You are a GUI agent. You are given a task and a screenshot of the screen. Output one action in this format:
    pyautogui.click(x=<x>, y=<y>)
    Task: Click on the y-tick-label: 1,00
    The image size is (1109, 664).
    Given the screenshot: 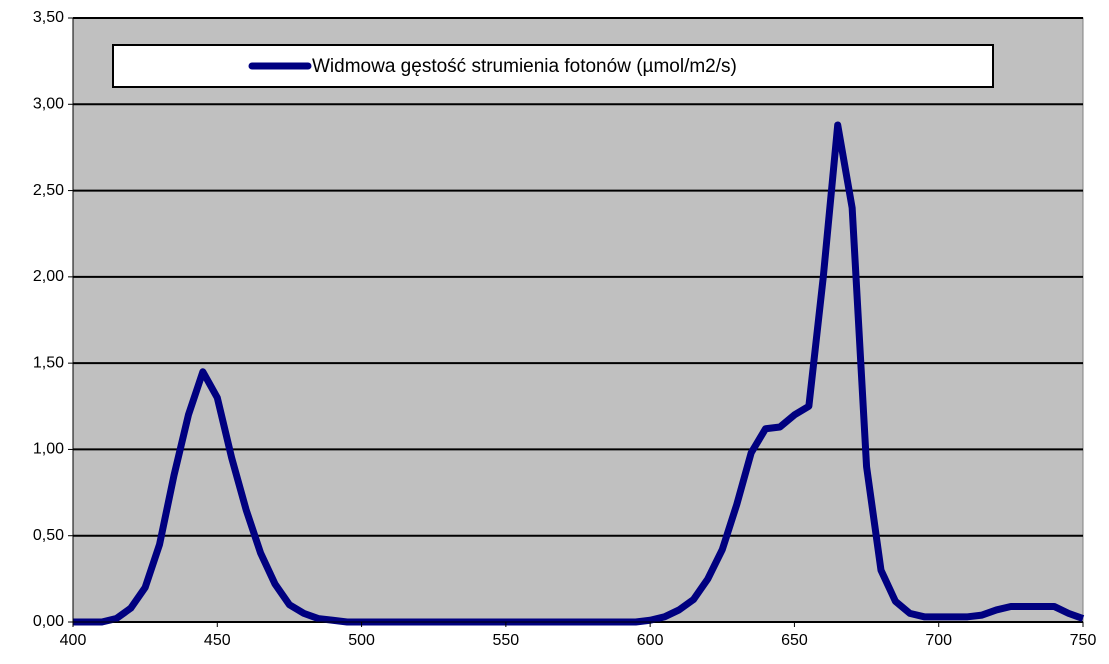 What is the action you would take?
    pyautogui.click(x=48, y=449)
    